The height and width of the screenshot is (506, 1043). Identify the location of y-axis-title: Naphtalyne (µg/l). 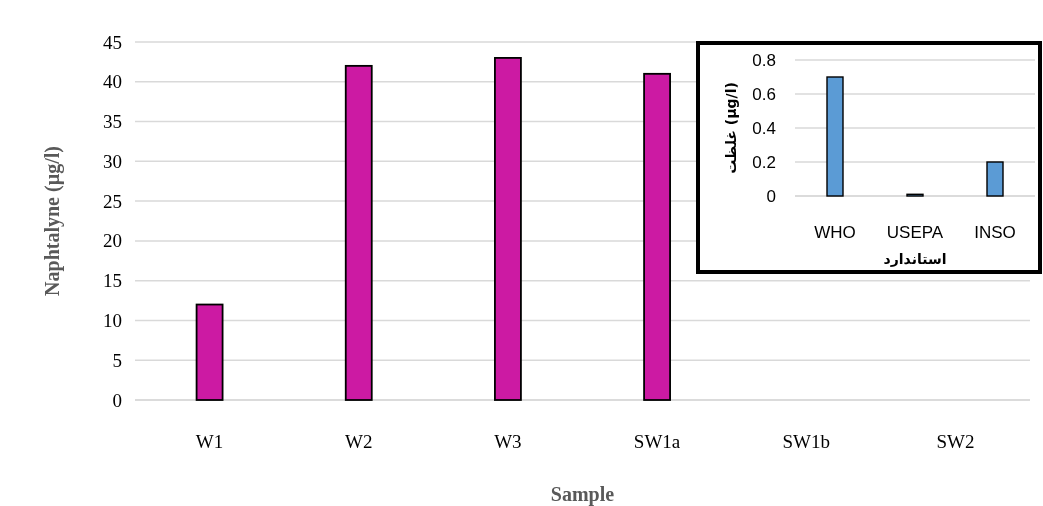
(52, 221).